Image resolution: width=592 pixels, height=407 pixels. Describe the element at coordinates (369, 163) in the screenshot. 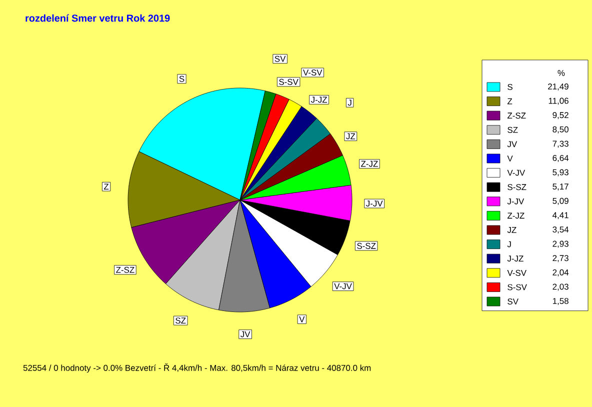

I see `slice-label: Z-JZ` at that location.